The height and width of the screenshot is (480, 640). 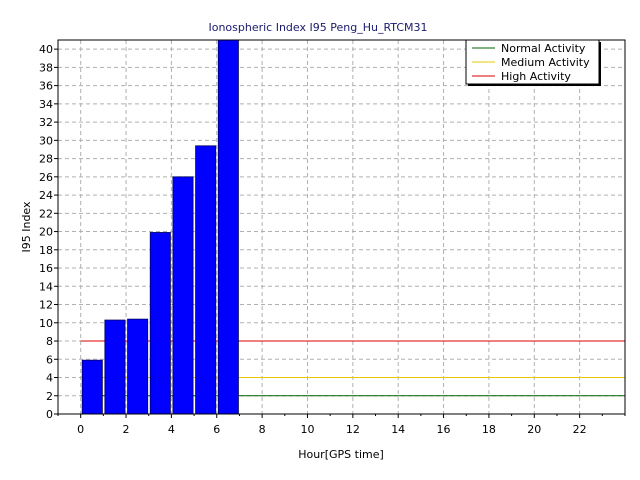 I want to click on chart-title: Ionospheric Index I95 Peng_Hu_RTCM31, so click(x=317, y=27).